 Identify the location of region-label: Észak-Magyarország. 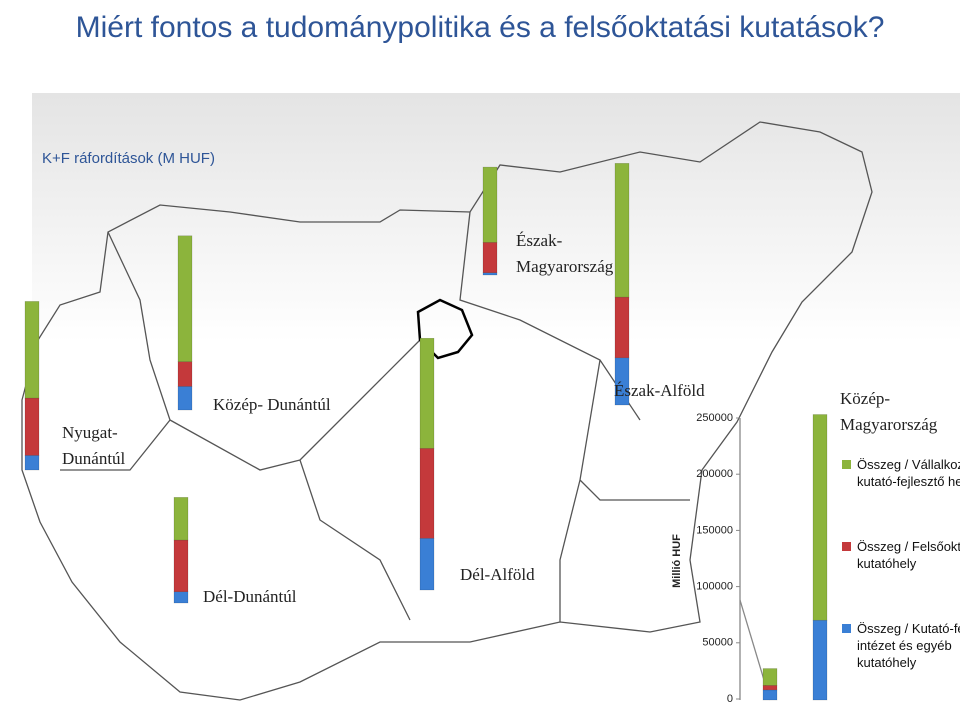
(565, 253).